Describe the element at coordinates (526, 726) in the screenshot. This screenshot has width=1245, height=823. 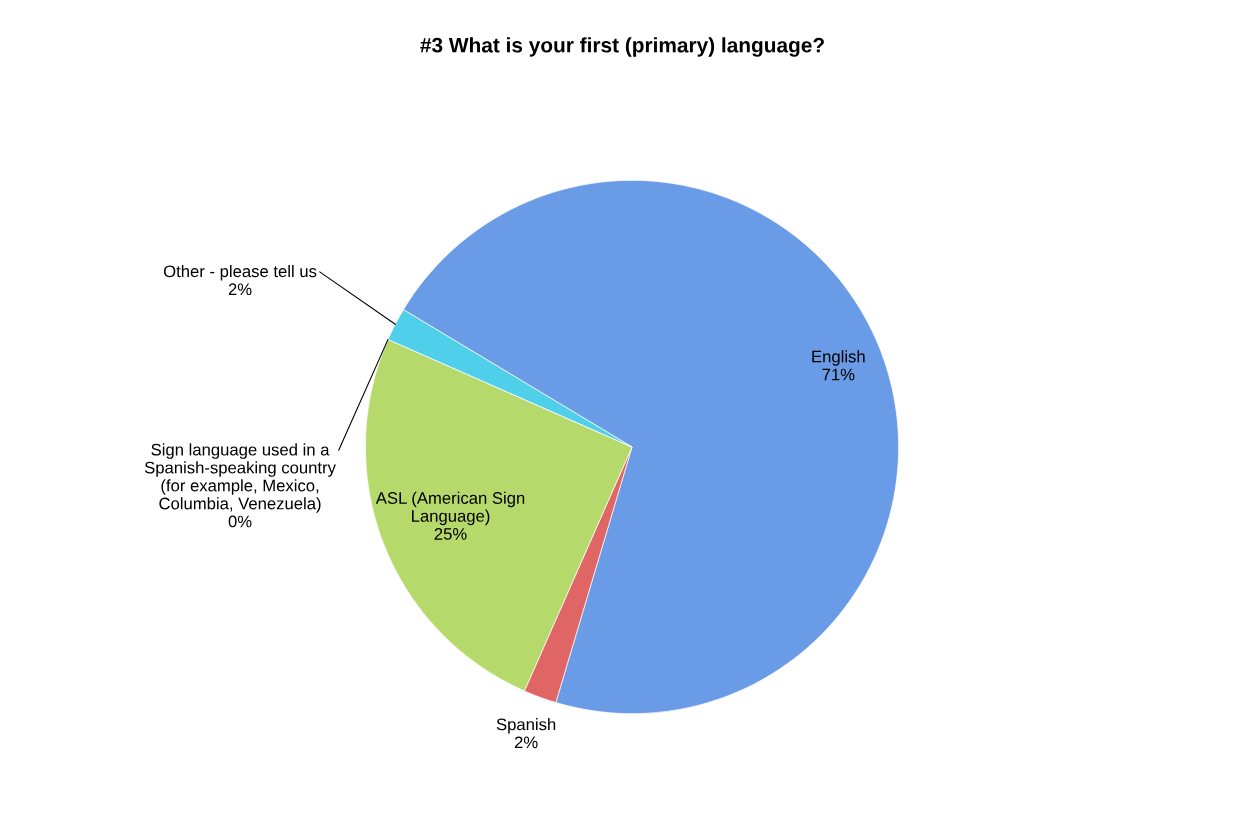
I see `slice-label: Spanish` at that location.